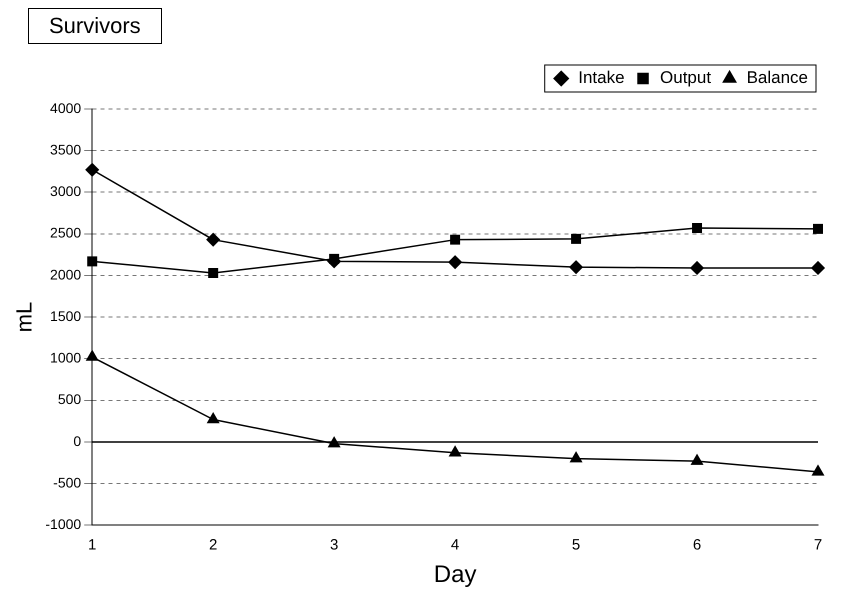 The height and width of the screenshot is (607, 843). I want to click on x-tick-label: 5, so click(576, 545).